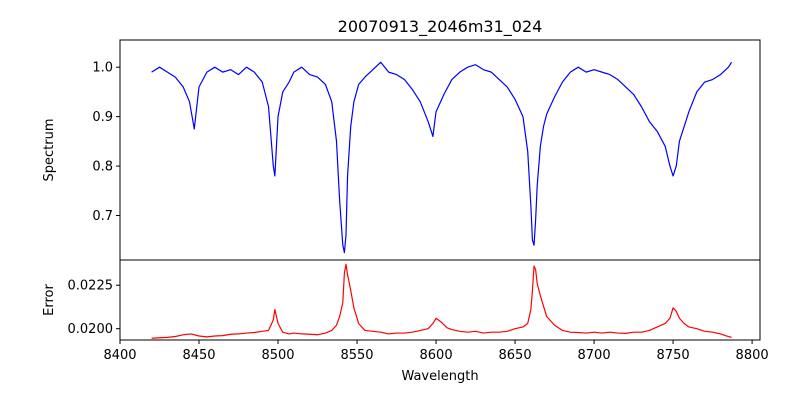 The width and height of the screenshot is (800, 400). What do you see at coordinates (198, 355) in the screenshot?
I see `x-tick-label: 8450` at bounding box center [198, 355].